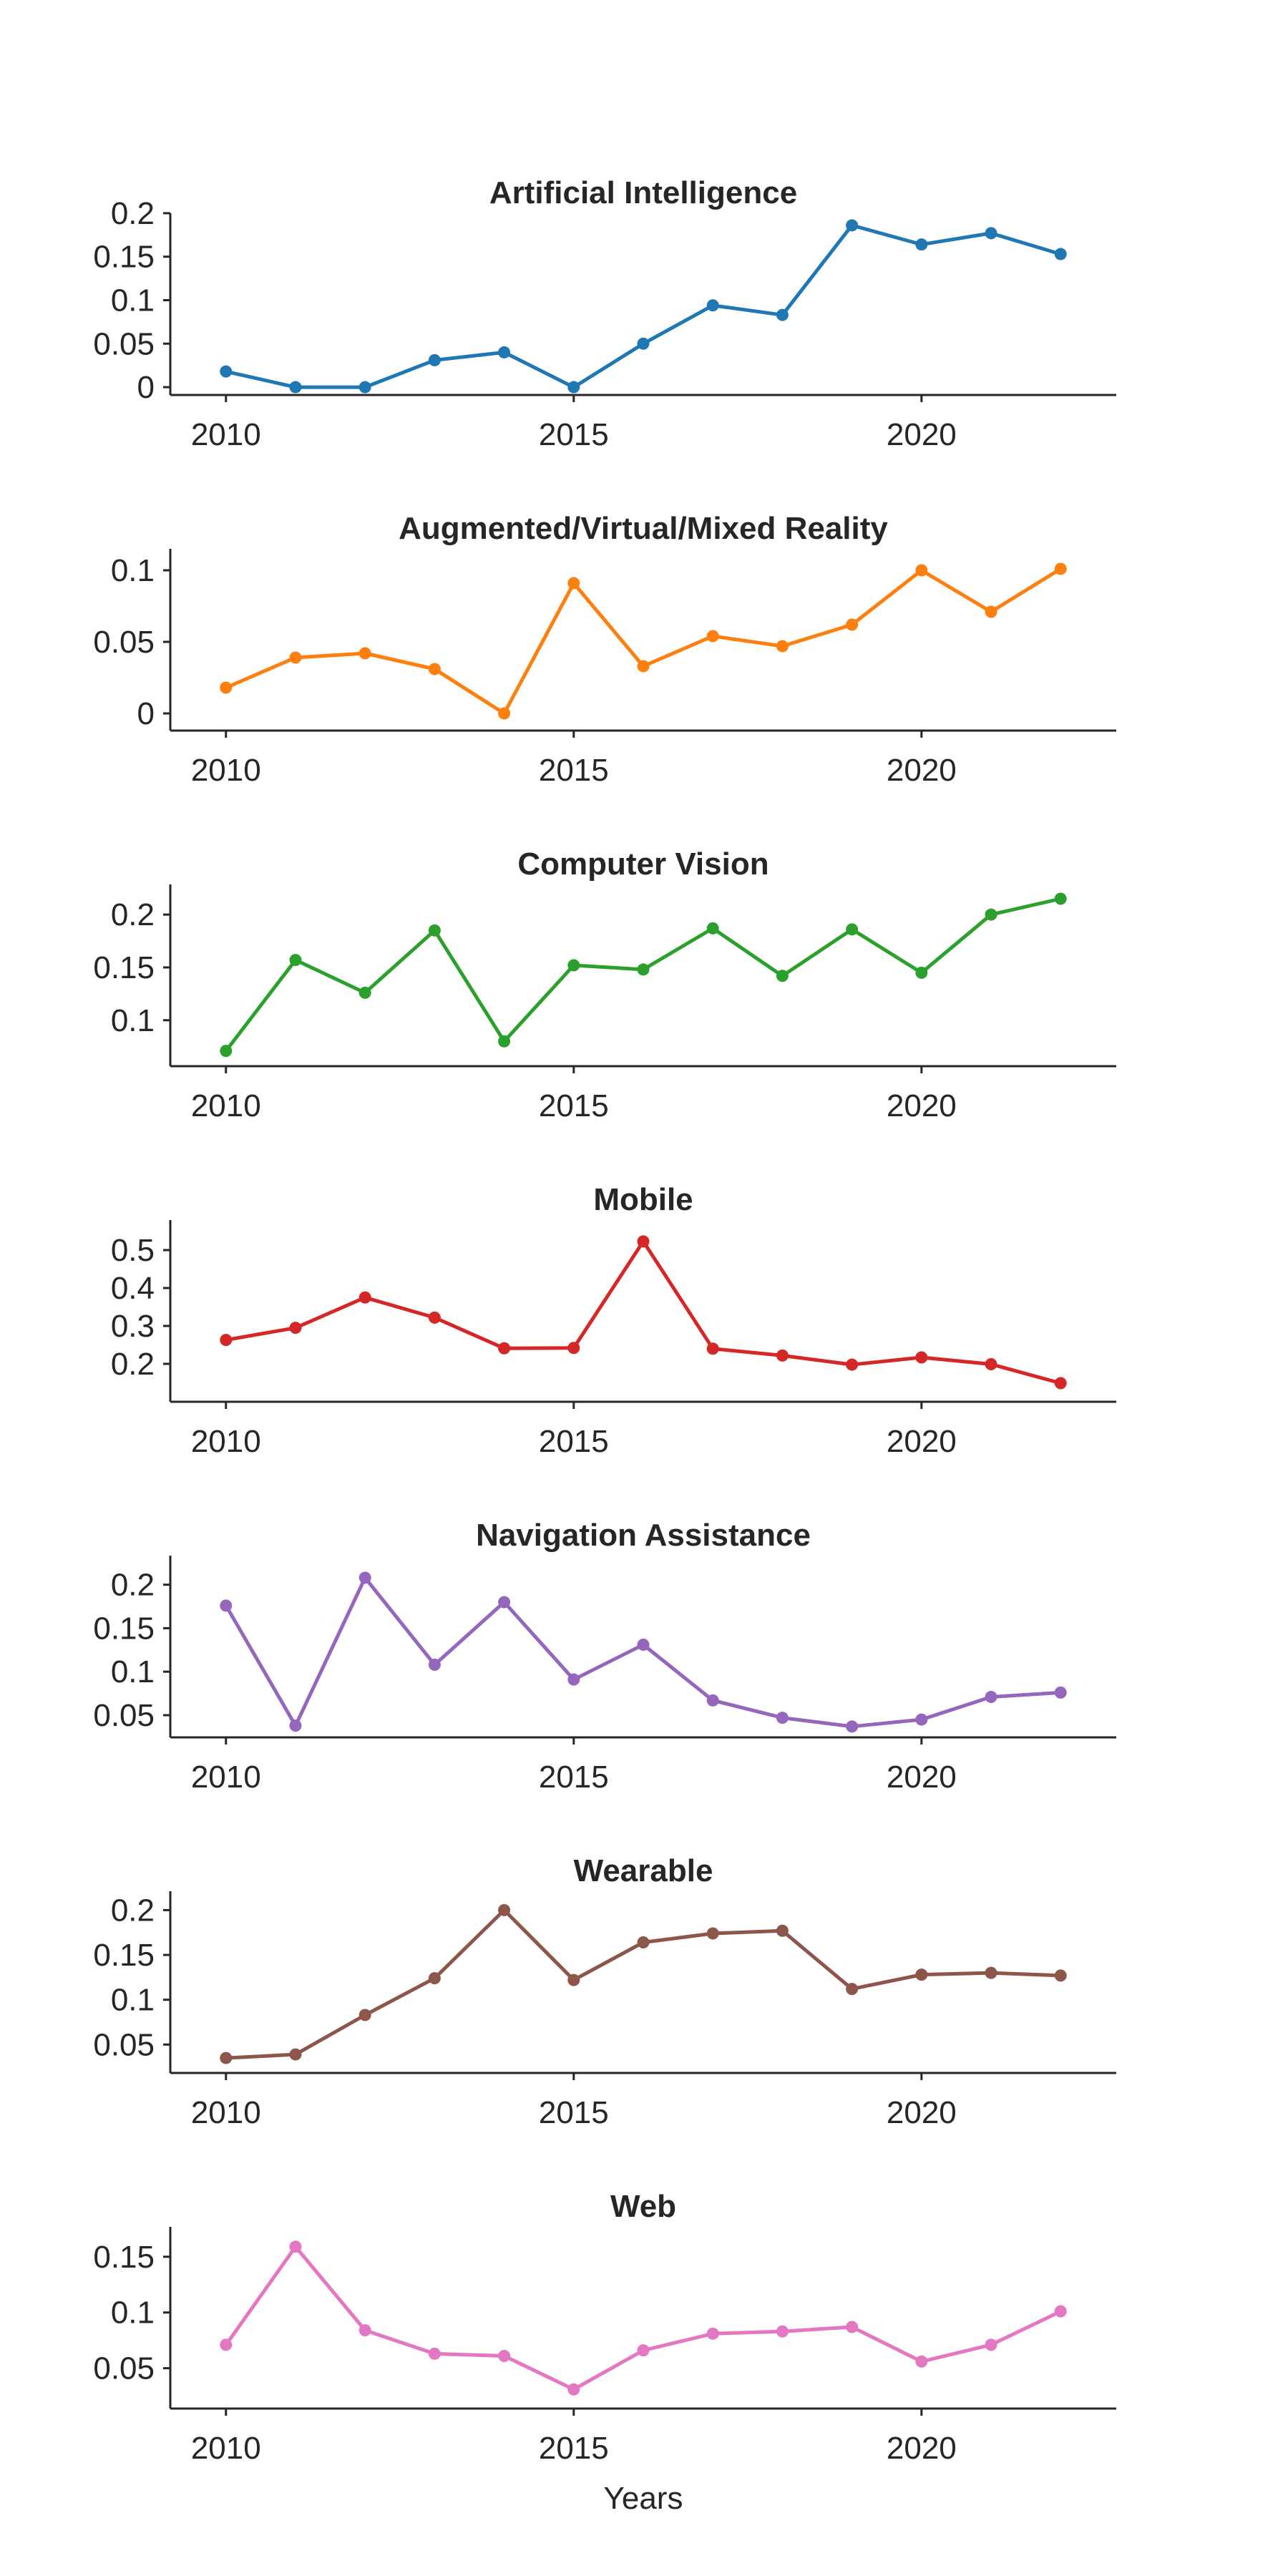  I want to click on chart-panel-5: Wearable 0.05 0.1 0.15 0.2 2010 2015 2020, so click(604, 1991).